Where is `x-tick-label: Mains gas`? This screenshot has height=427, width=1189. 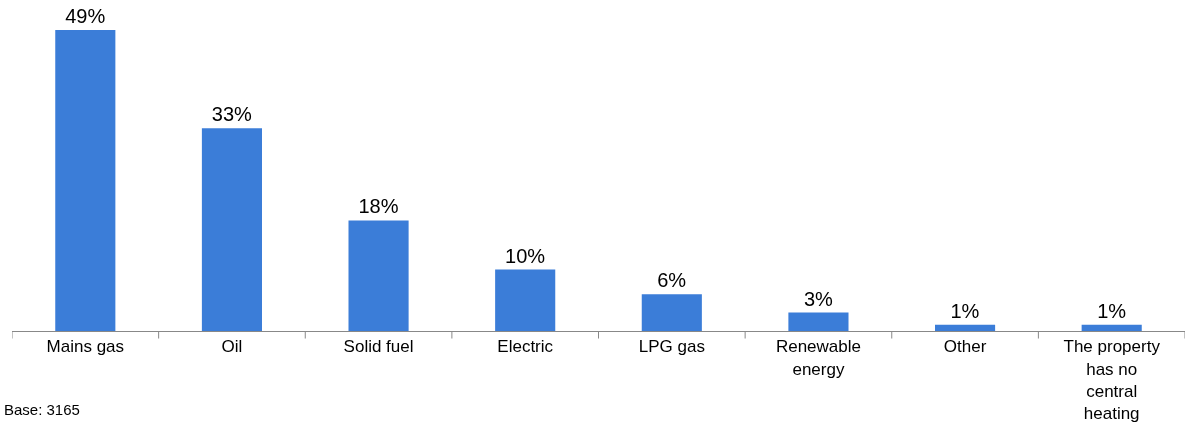
x-tick-label: Mains gas is located at coordinates (85, 347).